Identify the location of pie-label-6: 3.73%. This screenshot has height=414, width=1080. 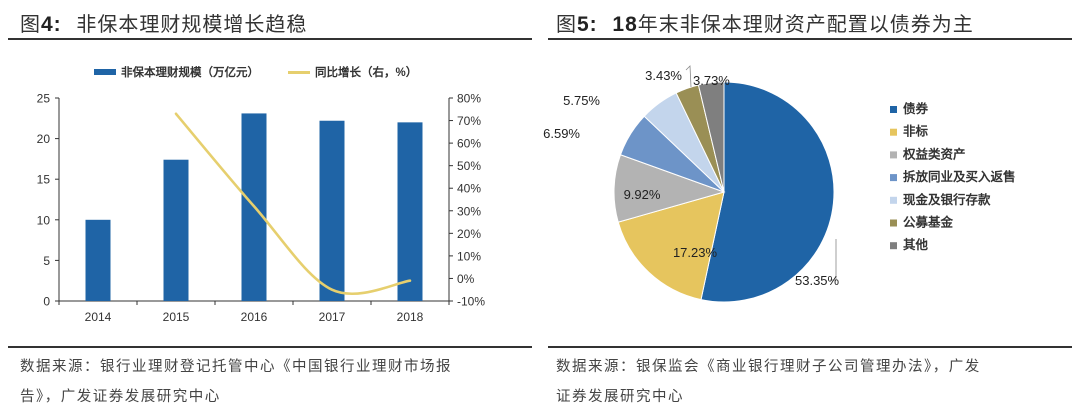
(711, 80).